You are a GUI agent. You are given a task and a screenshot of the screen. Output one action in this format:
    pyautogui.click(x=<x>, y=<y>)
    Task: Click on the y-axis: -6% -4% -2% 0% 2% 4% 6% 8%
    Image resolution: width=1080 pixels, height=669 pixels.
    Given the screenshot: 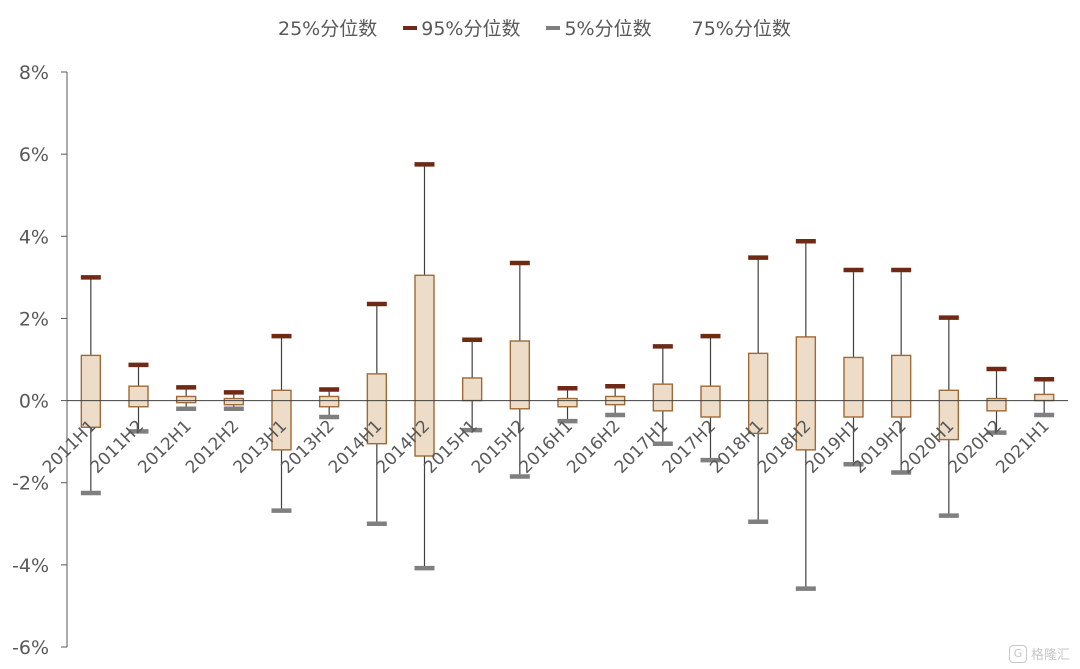 What is the action you would take?
    pyautogui.click(x=40, y=360)
    